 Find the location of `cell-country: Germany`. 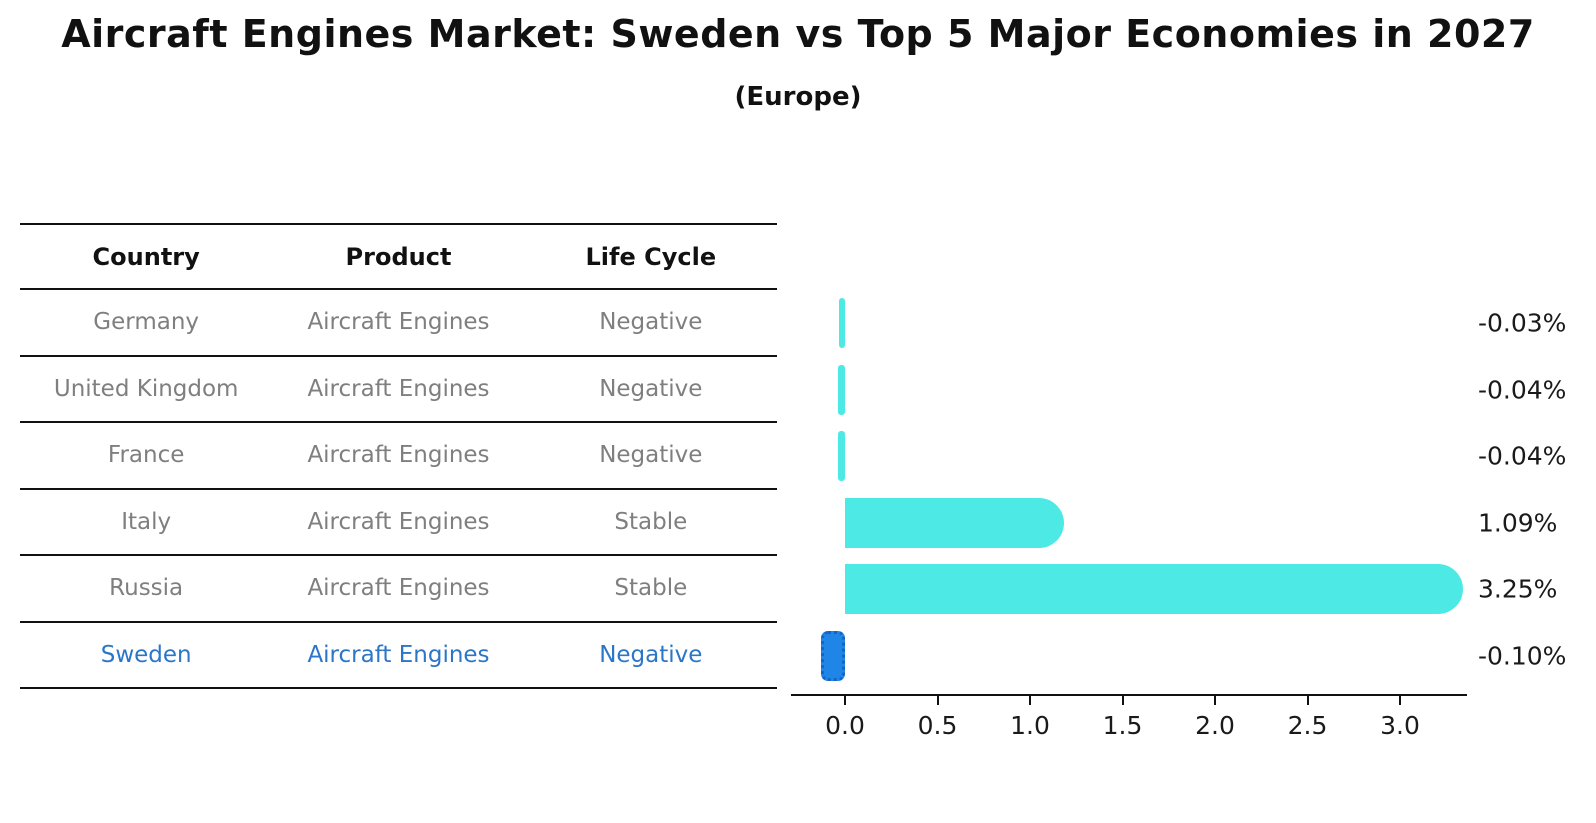

cell-country: Germany is located at coordinates (146, 322).